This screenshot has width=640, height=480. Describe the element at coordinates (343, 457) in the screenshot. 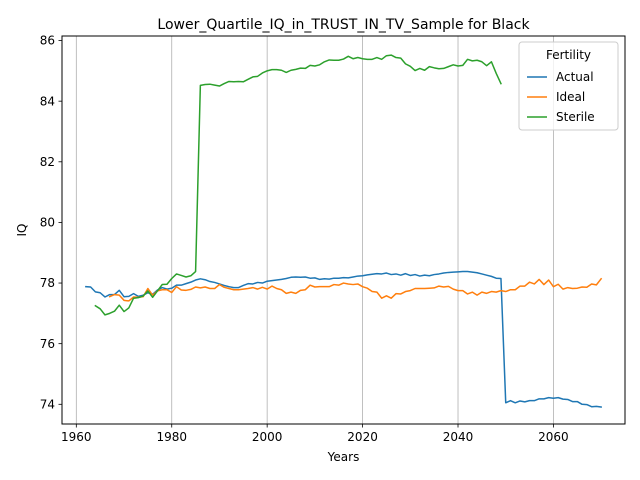

I see `x-axis-label: Years` at that location.